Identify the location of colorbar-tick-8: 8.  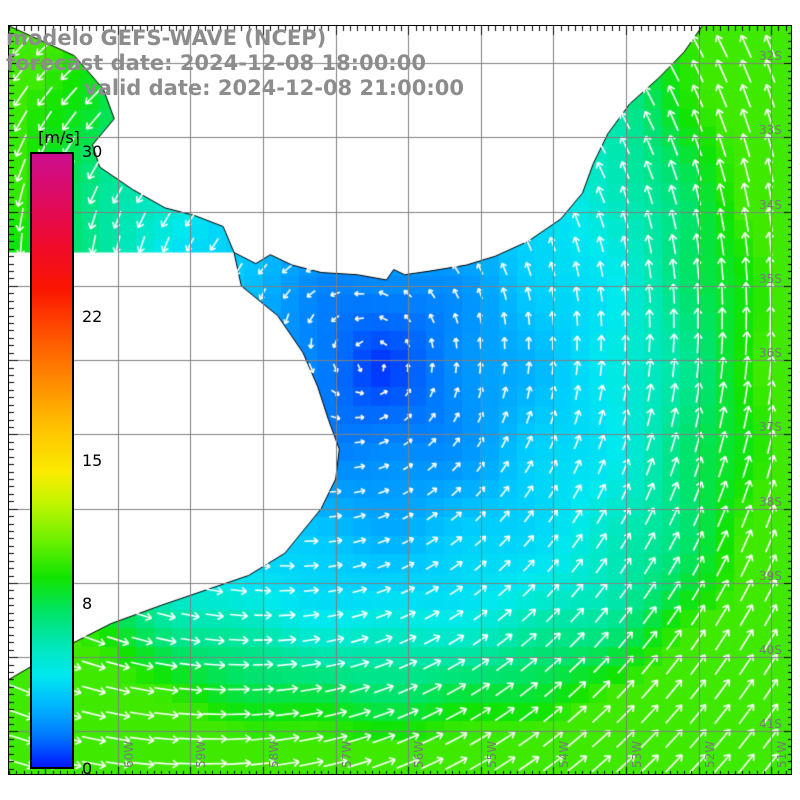
(87, 604).